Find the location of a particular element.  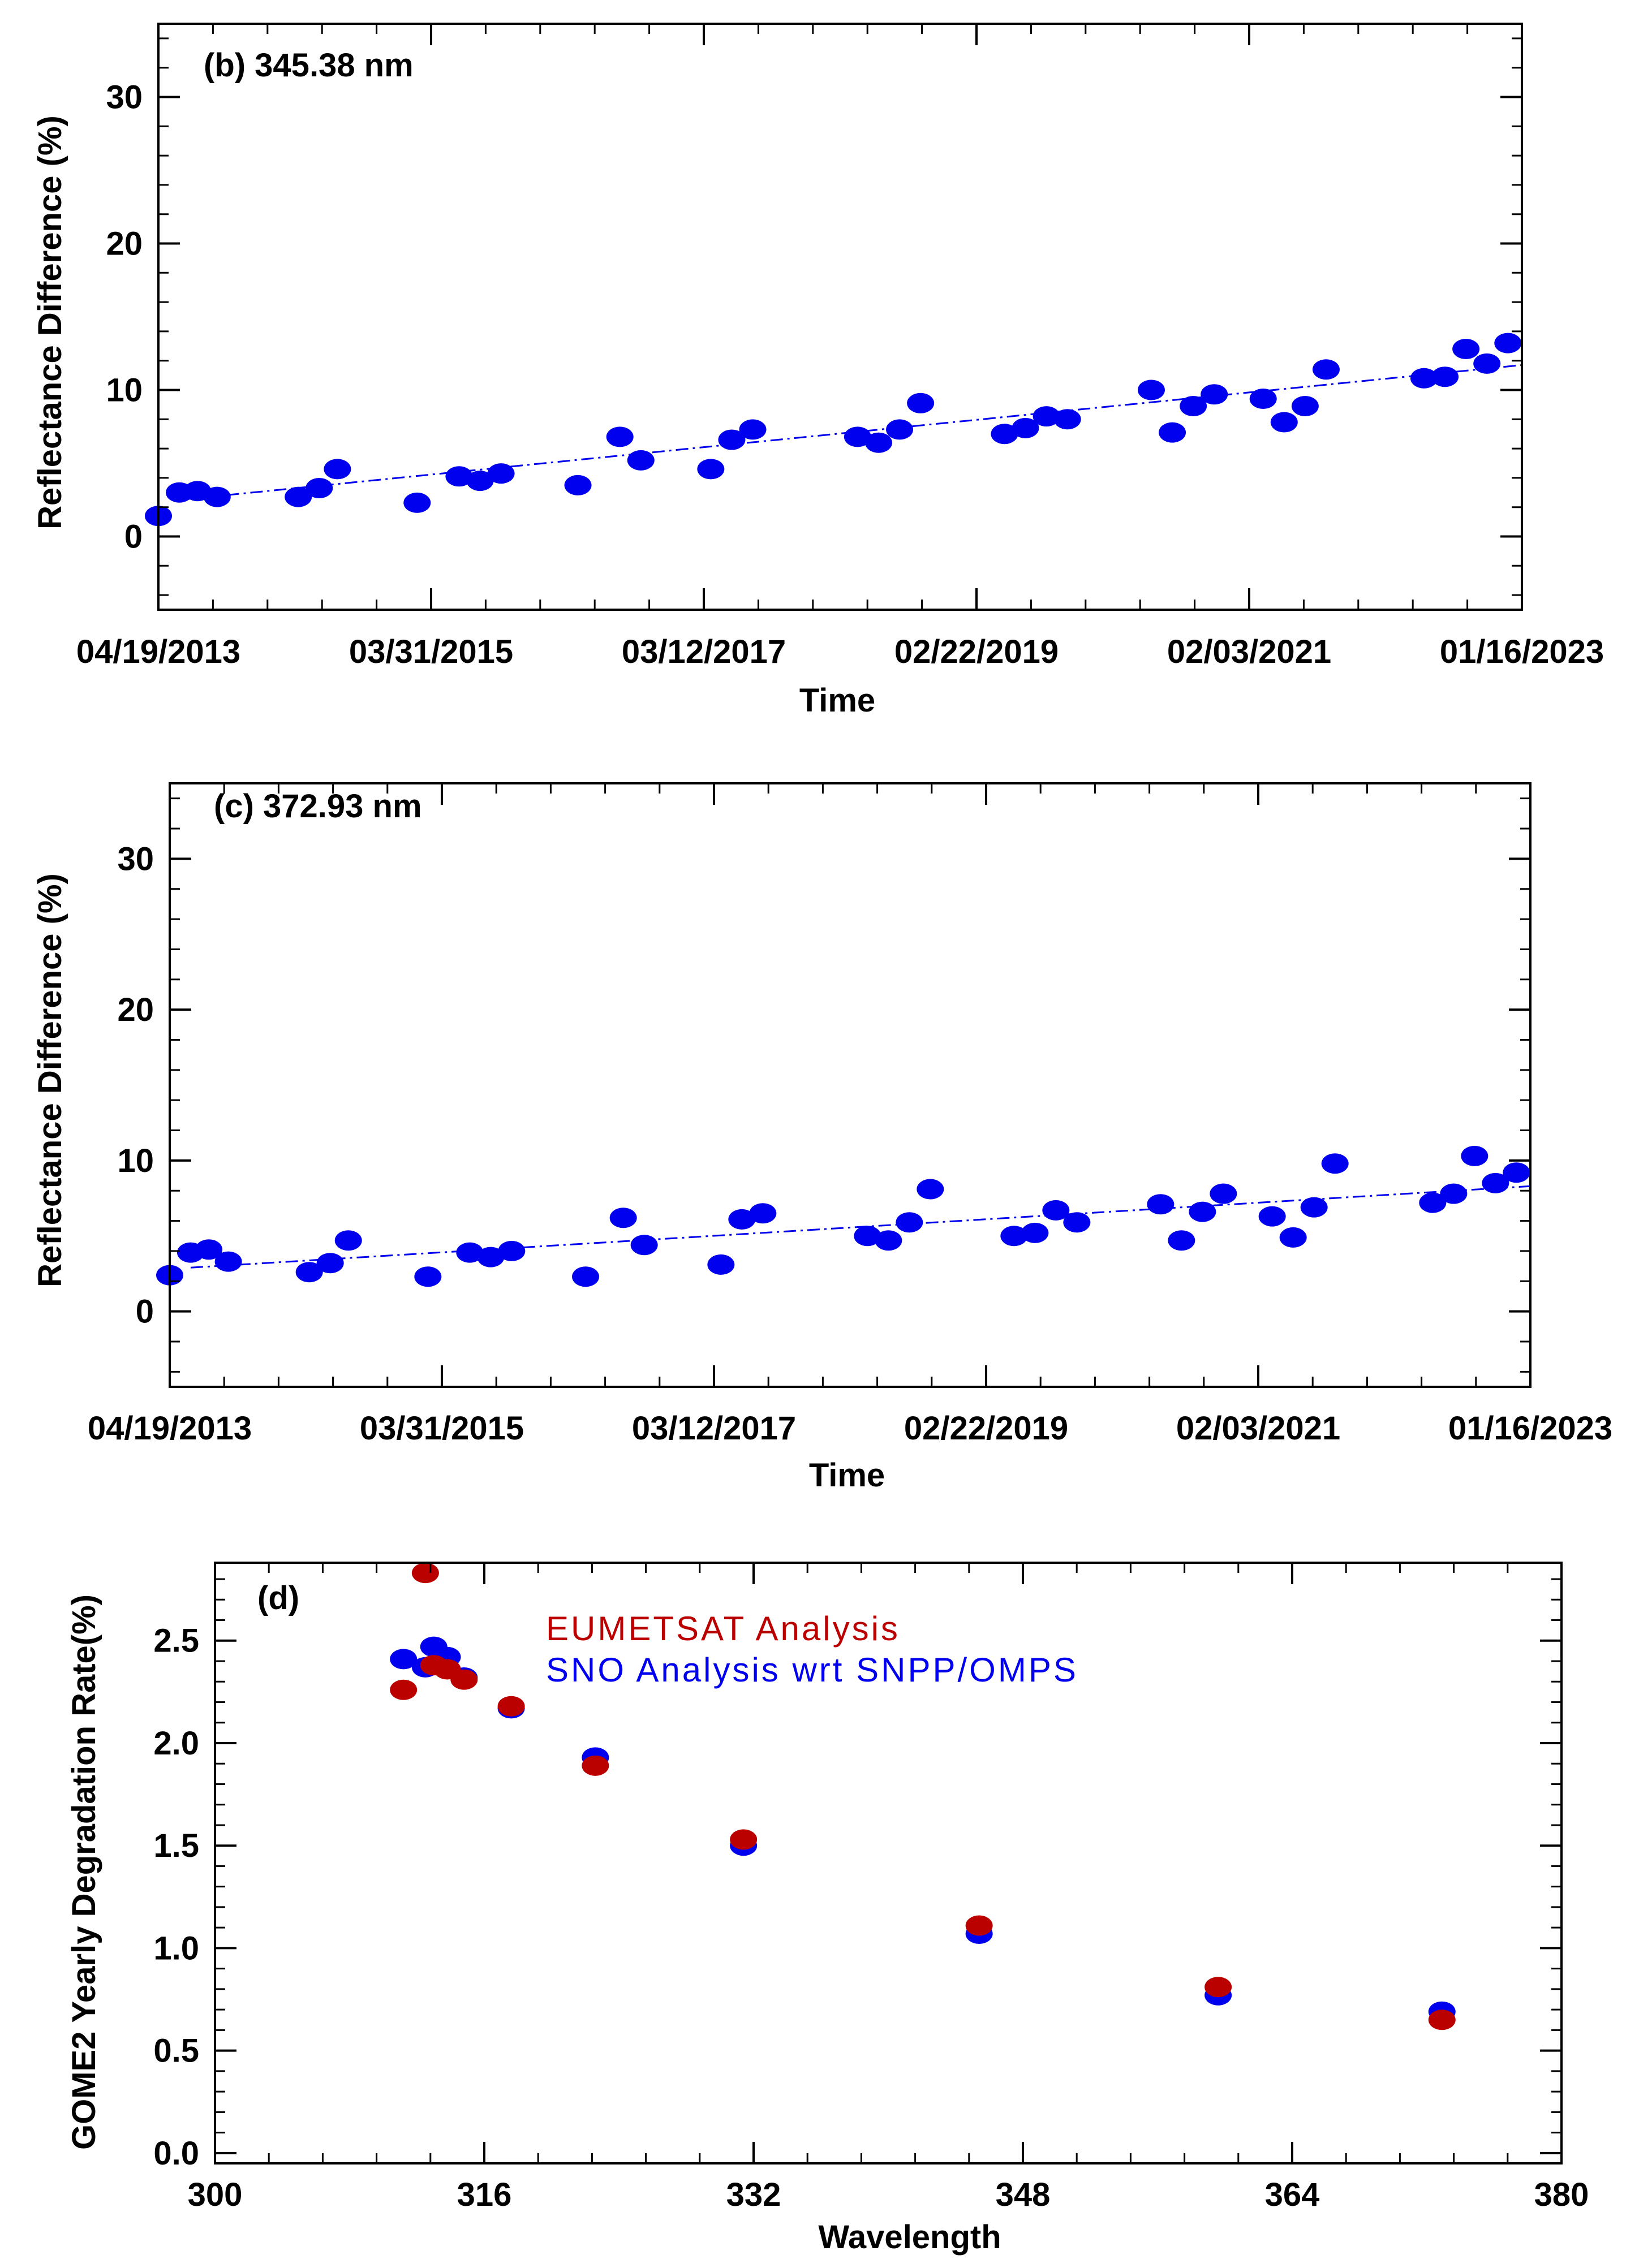

panel-d-xtick-label: 380 is located at coordinates (1561, 2194).